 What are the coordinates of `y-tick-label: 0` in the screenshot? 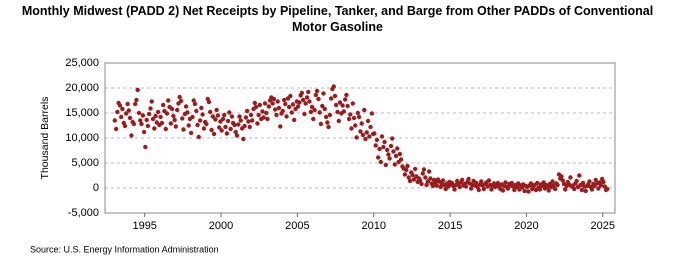 It's located at (96, 188).